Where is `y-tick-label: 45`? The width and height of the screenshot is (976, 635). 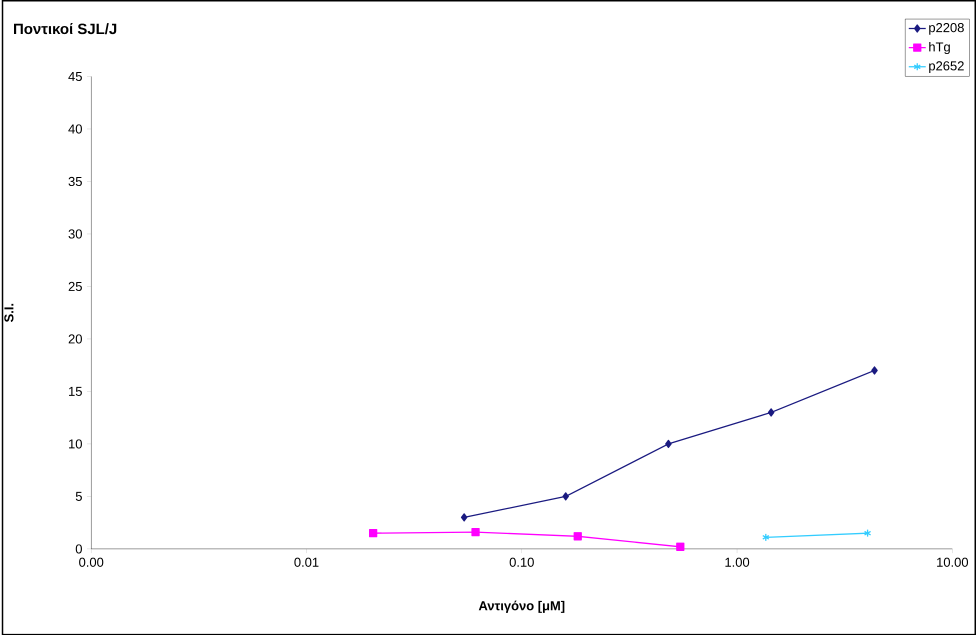 y-tick-label: 45 is located at coordinates (75, 76).